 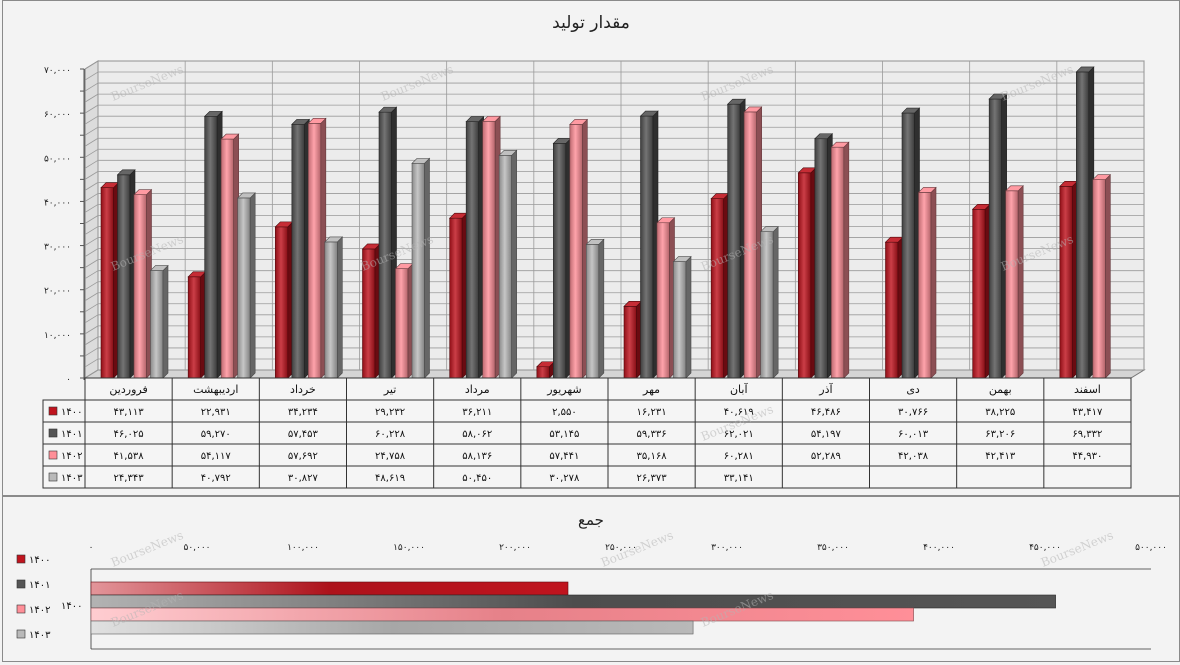 I want to click on category-label: تیر, so click(x=389, y=389).